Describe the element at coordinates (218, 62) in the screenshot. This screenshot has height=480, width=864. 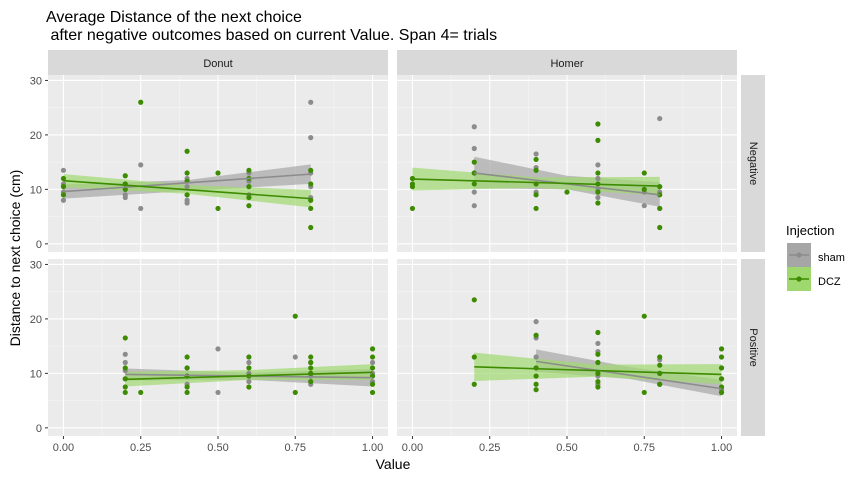
I see `facet-strip-donut` at that location.